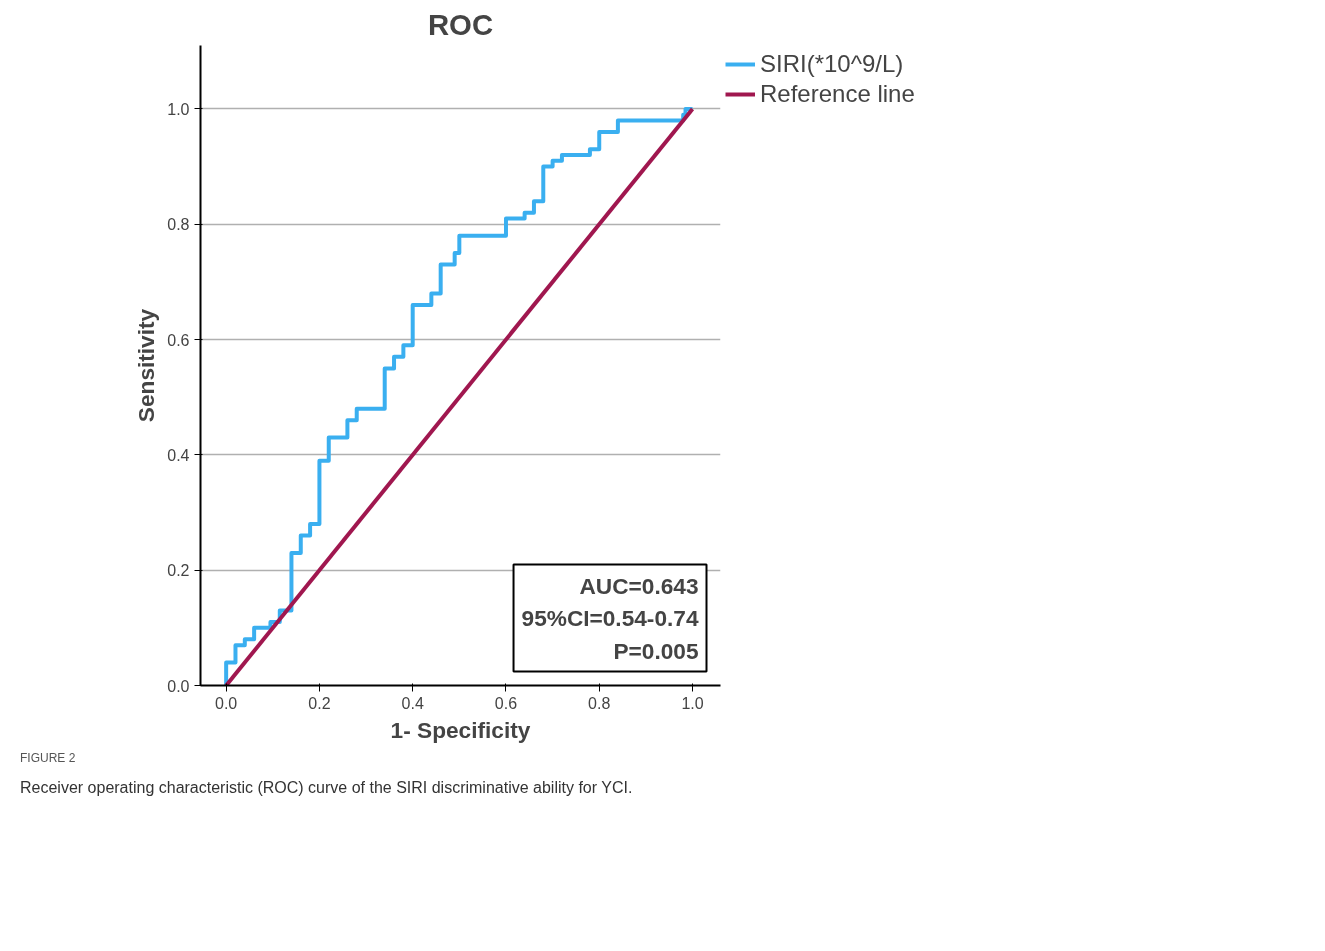 This screenshot has width=1325, height=951. I want to click on x-tick-label: 0.4, so click(412, 703).